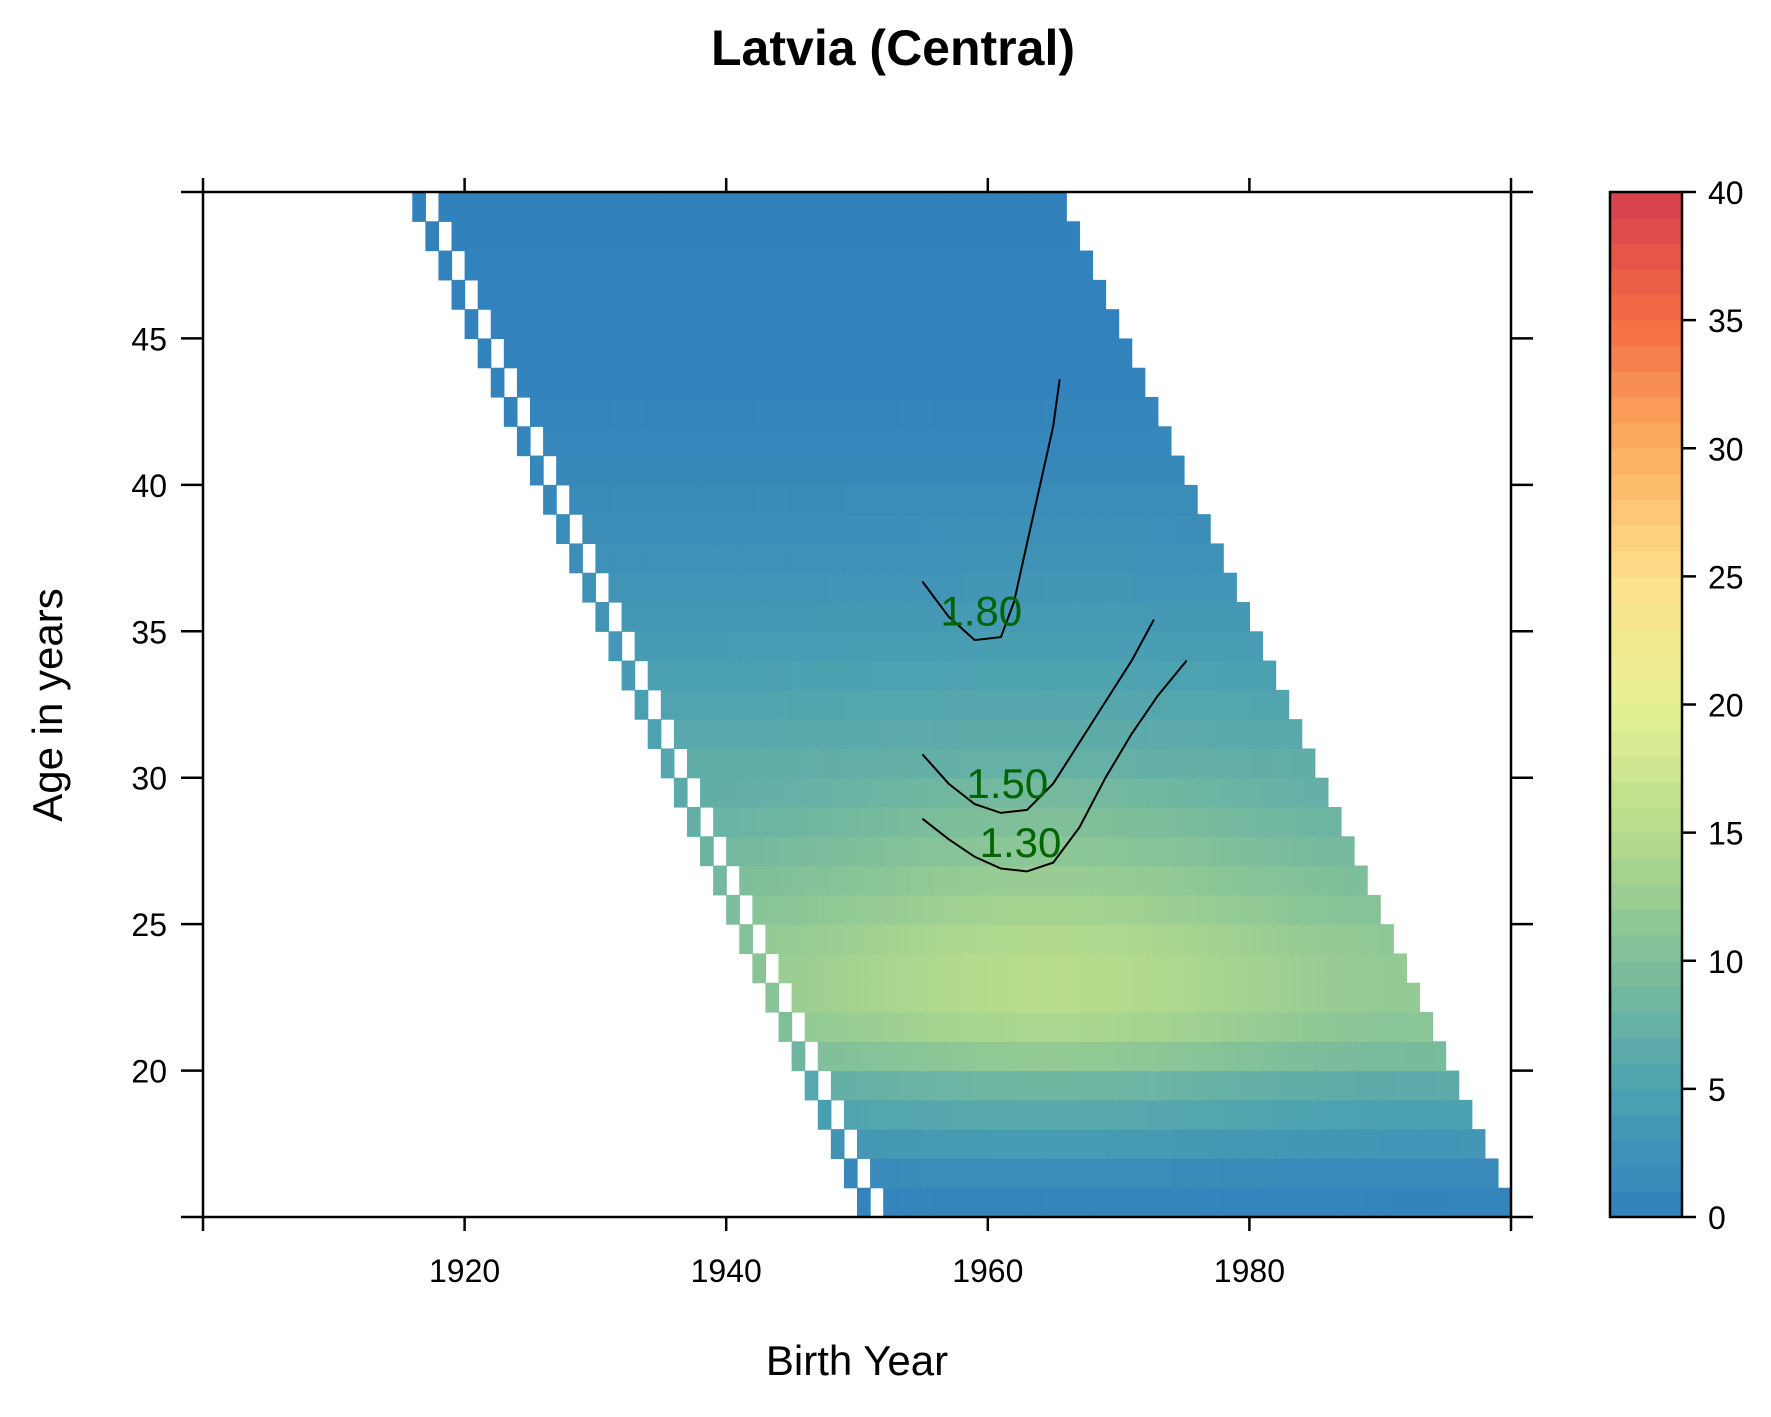 Image resolution: width=1771 pixels, height=1417 pixels. Describe the element at coordinates (1726, 577) in the screenshot. I see `colorbar-tick-label: 25` at that location.